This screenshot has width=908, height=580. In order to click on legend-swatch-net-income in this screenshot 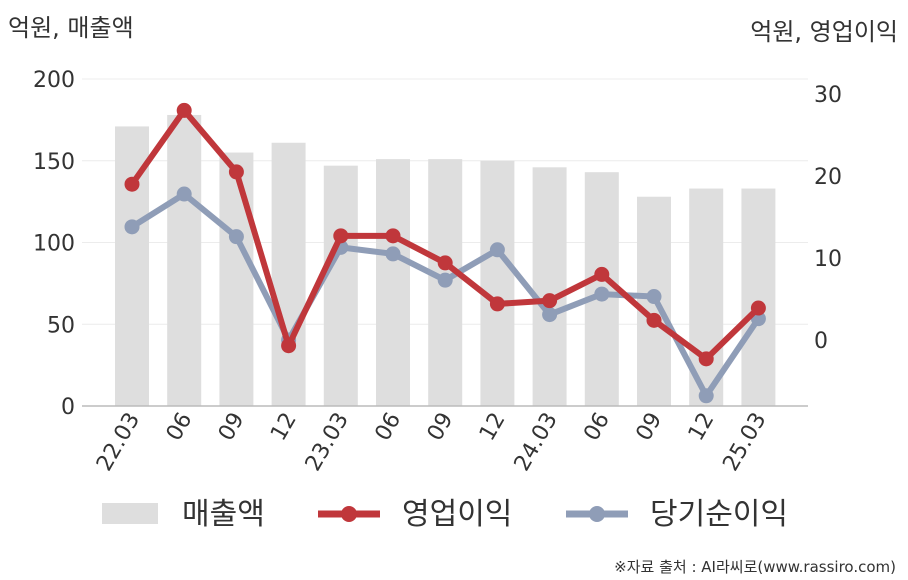, I will do `click(597, 514)`.